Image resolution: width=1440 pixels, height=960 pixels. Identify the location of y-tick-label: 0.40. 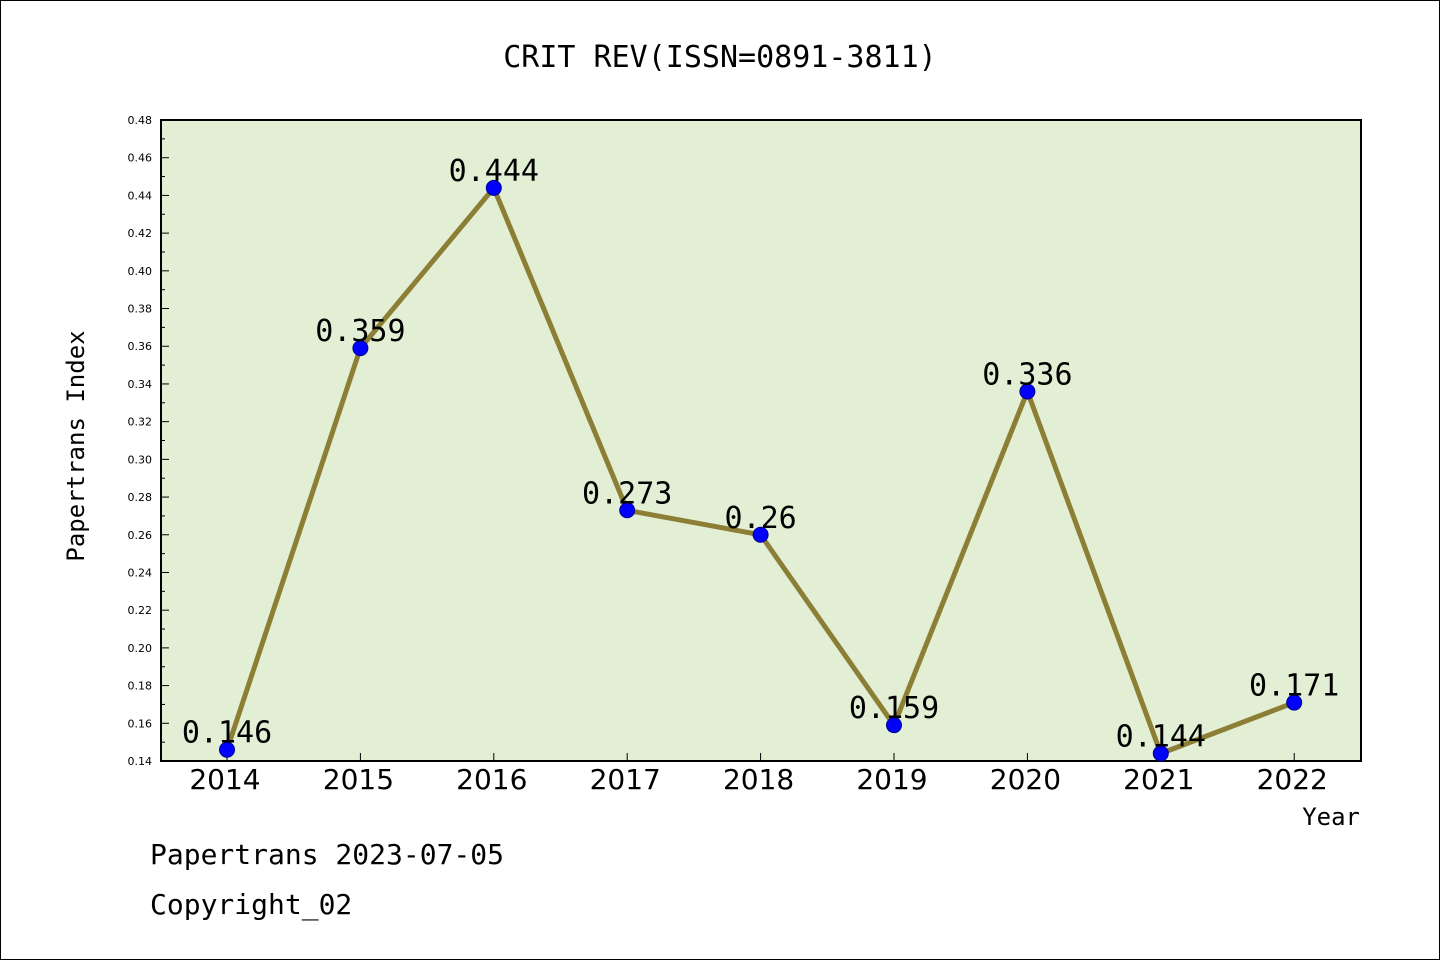
(140, 271).